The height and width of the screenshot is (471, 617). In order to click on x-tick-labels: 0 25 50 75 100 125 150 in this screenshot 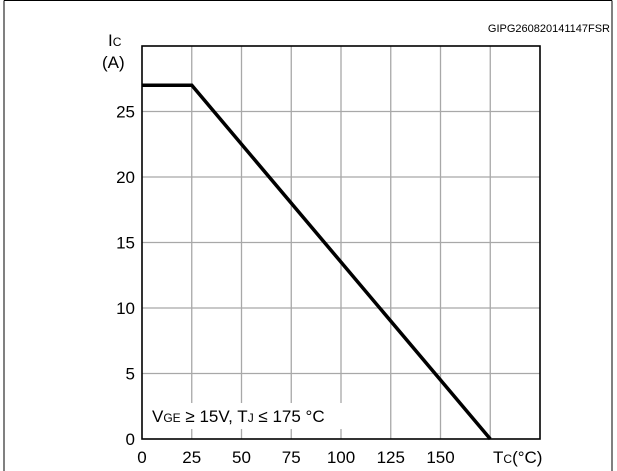, I will do `click(295, 457)`.